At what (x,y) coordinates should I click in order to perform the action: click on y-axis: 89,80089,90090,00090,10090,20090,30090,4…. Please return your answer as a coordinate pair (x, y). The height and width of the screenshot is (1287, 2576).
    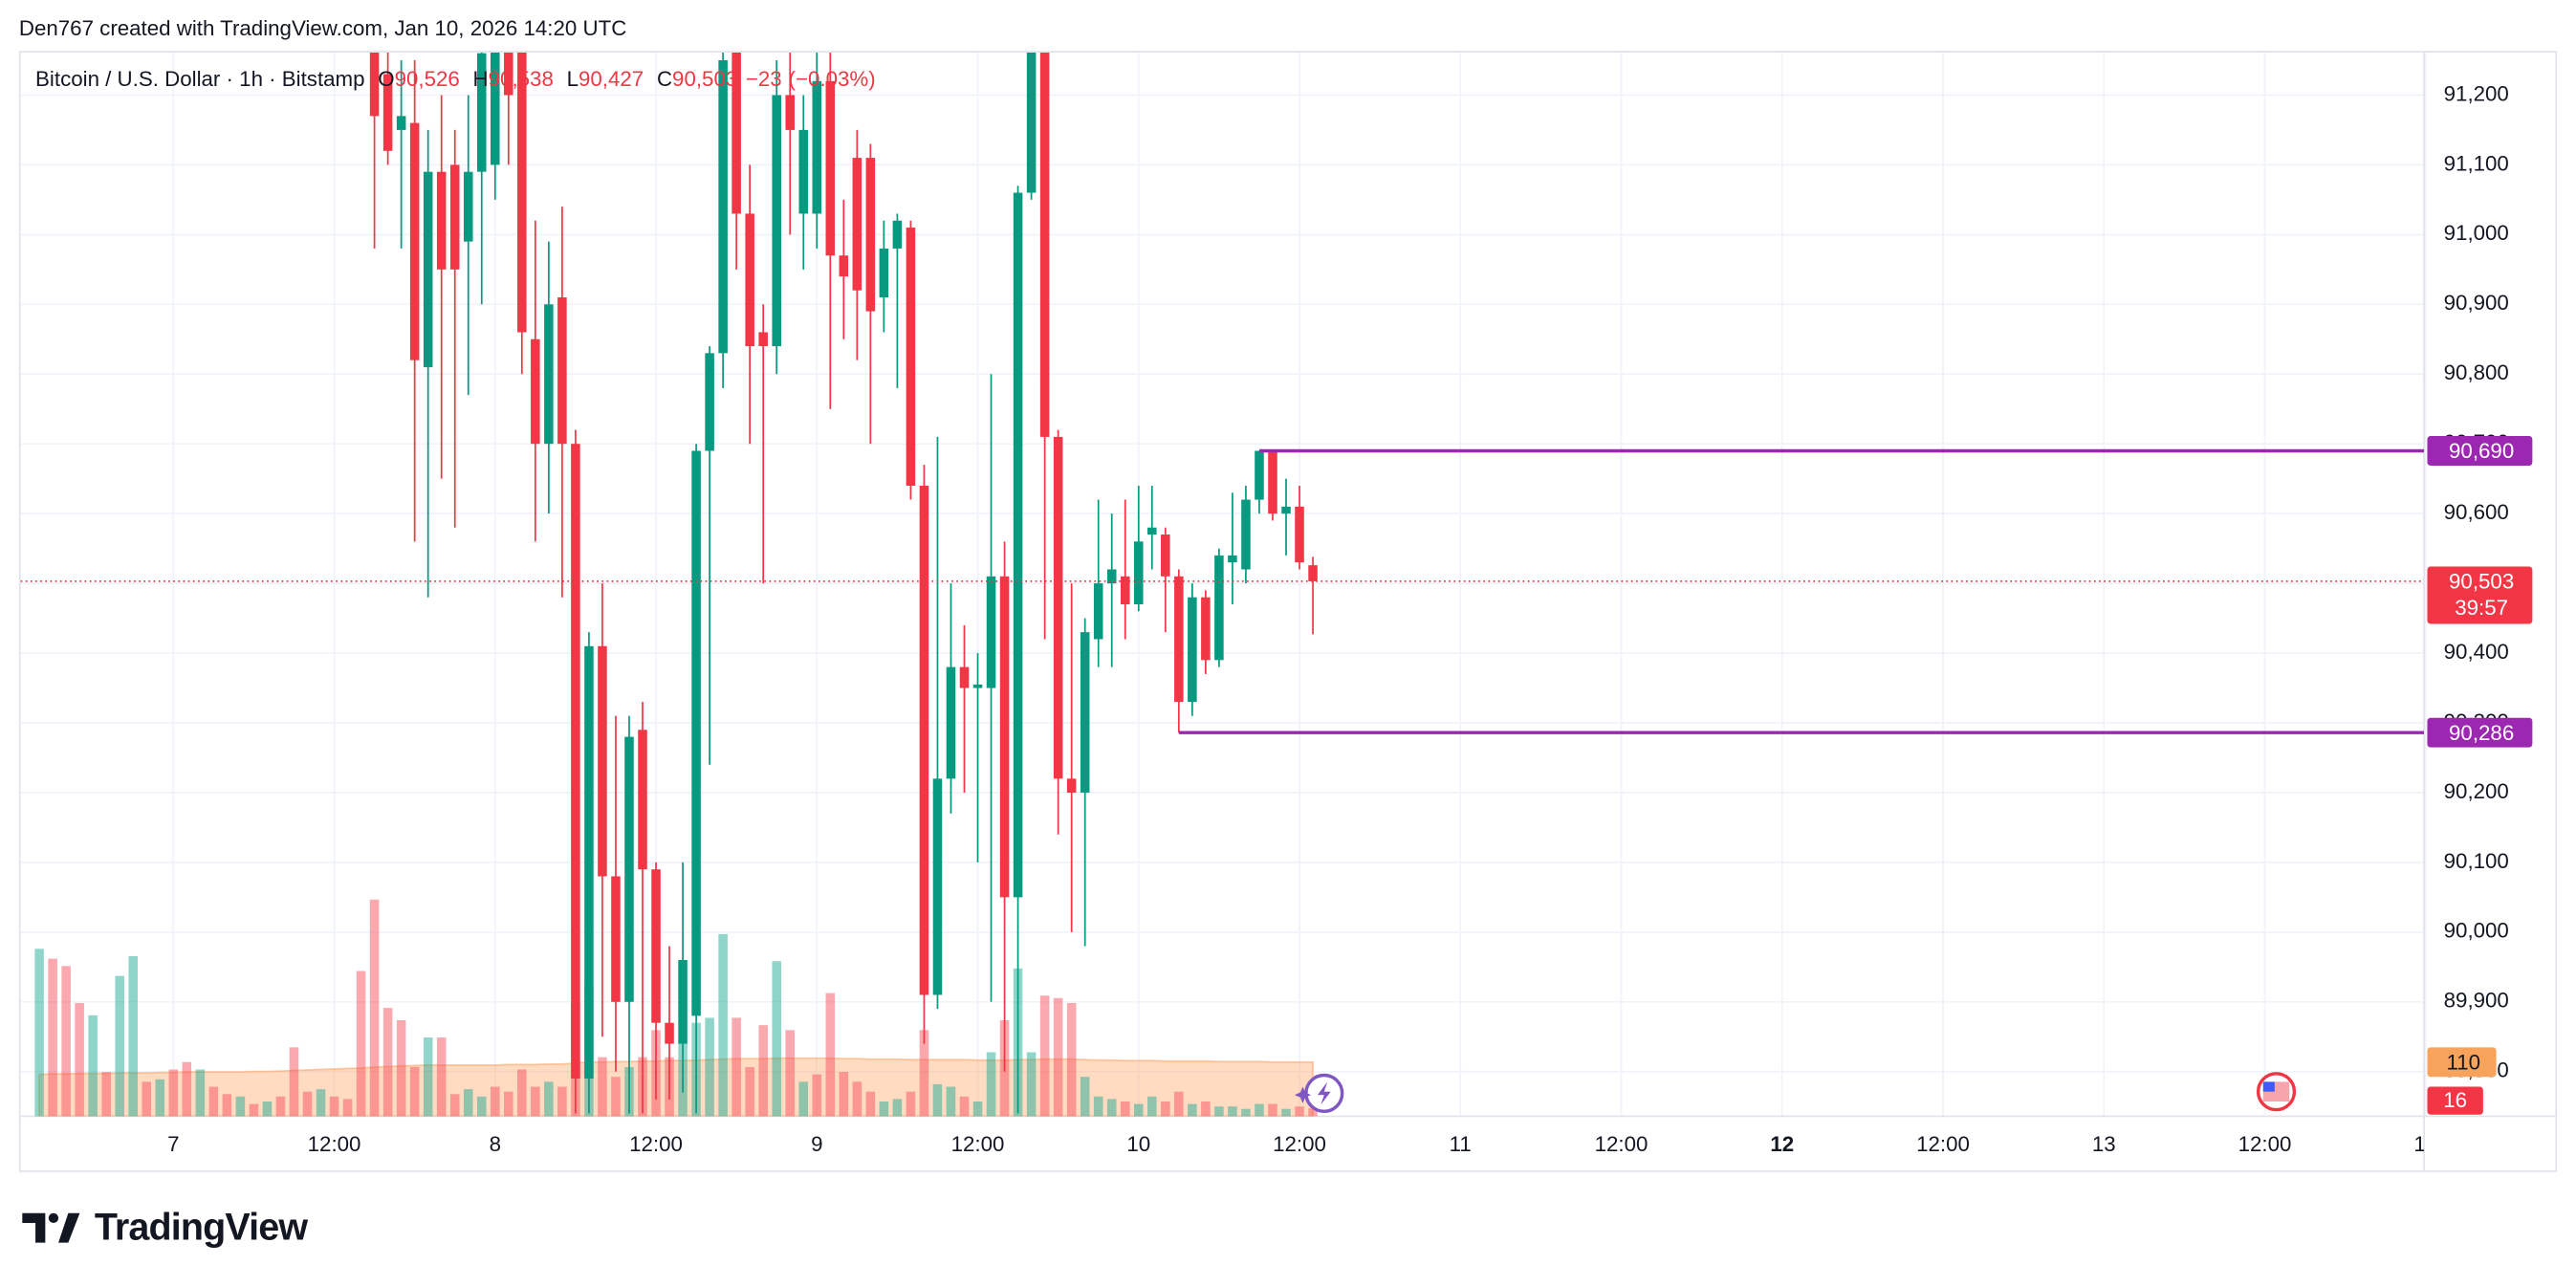
    Looking at the image, I should click on (2480, 598).